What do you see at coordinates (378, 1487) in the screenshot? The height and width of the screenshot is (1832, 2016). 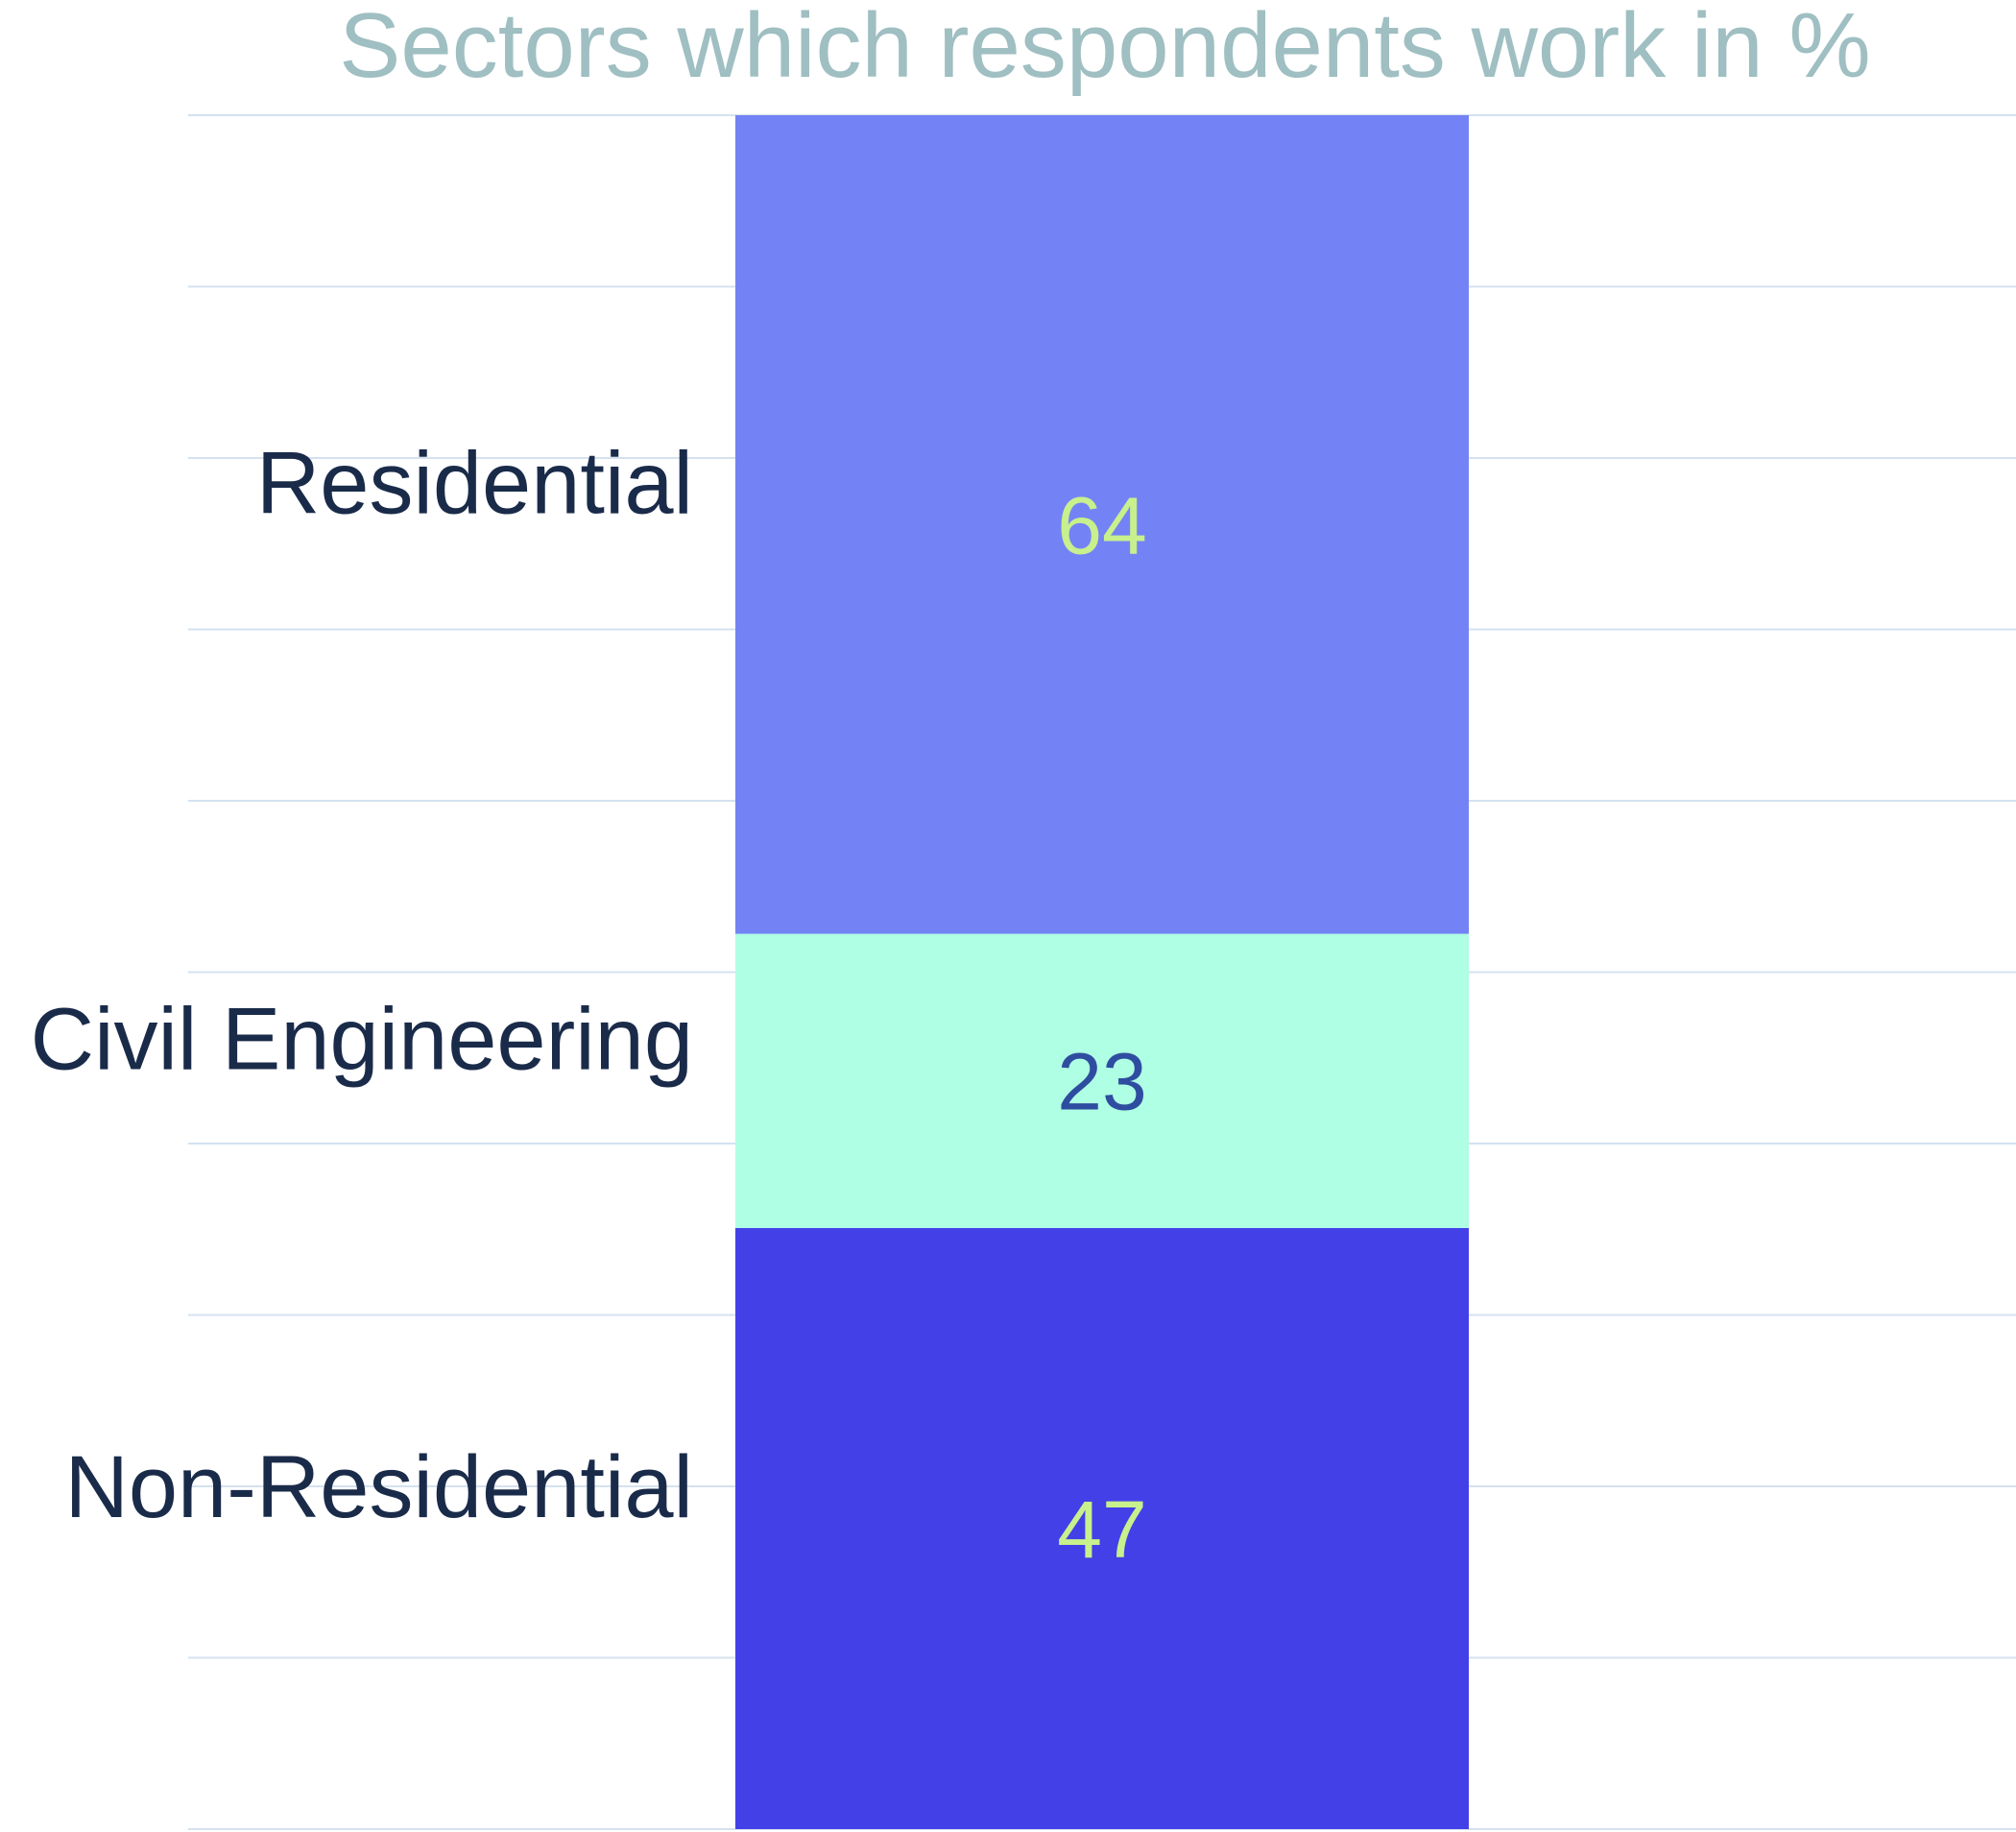 I see `category-label-non-residential: Non-Residential` at bounding box center [378, 1487].